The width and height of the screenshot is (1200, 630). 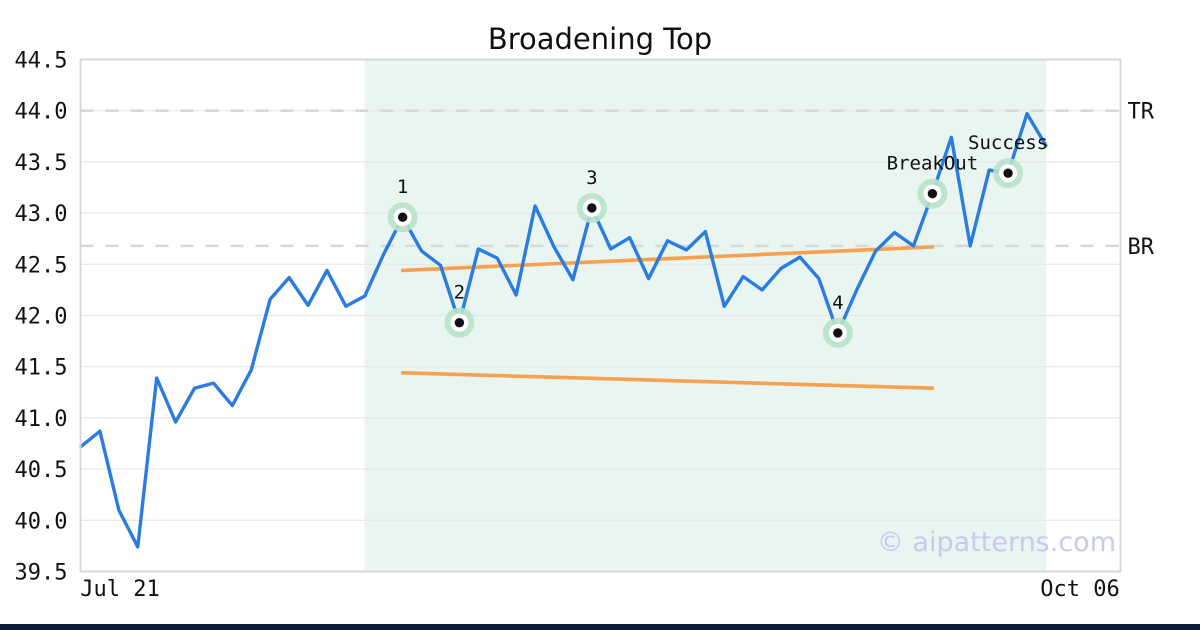 I want to click on chart-title: Broadening Top, so click(x=600, y=39).